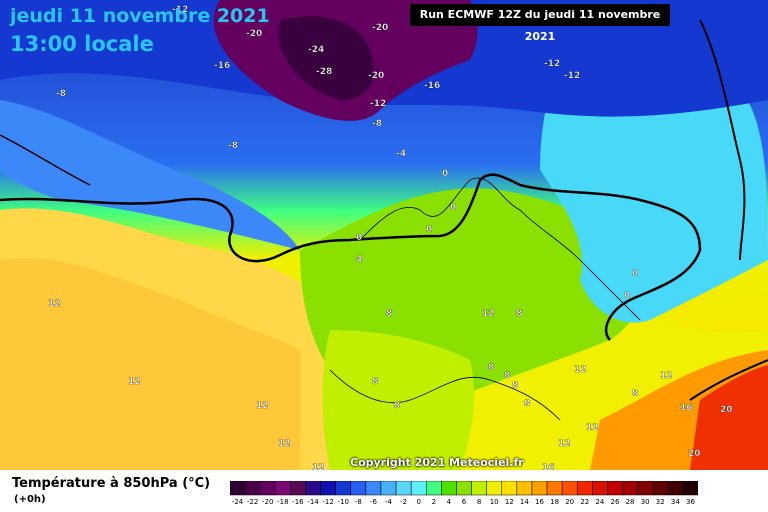 This screenshot has width=768, height=512. I want to click on legend-title: Température à 850hPa (°C), so click(111, 483).